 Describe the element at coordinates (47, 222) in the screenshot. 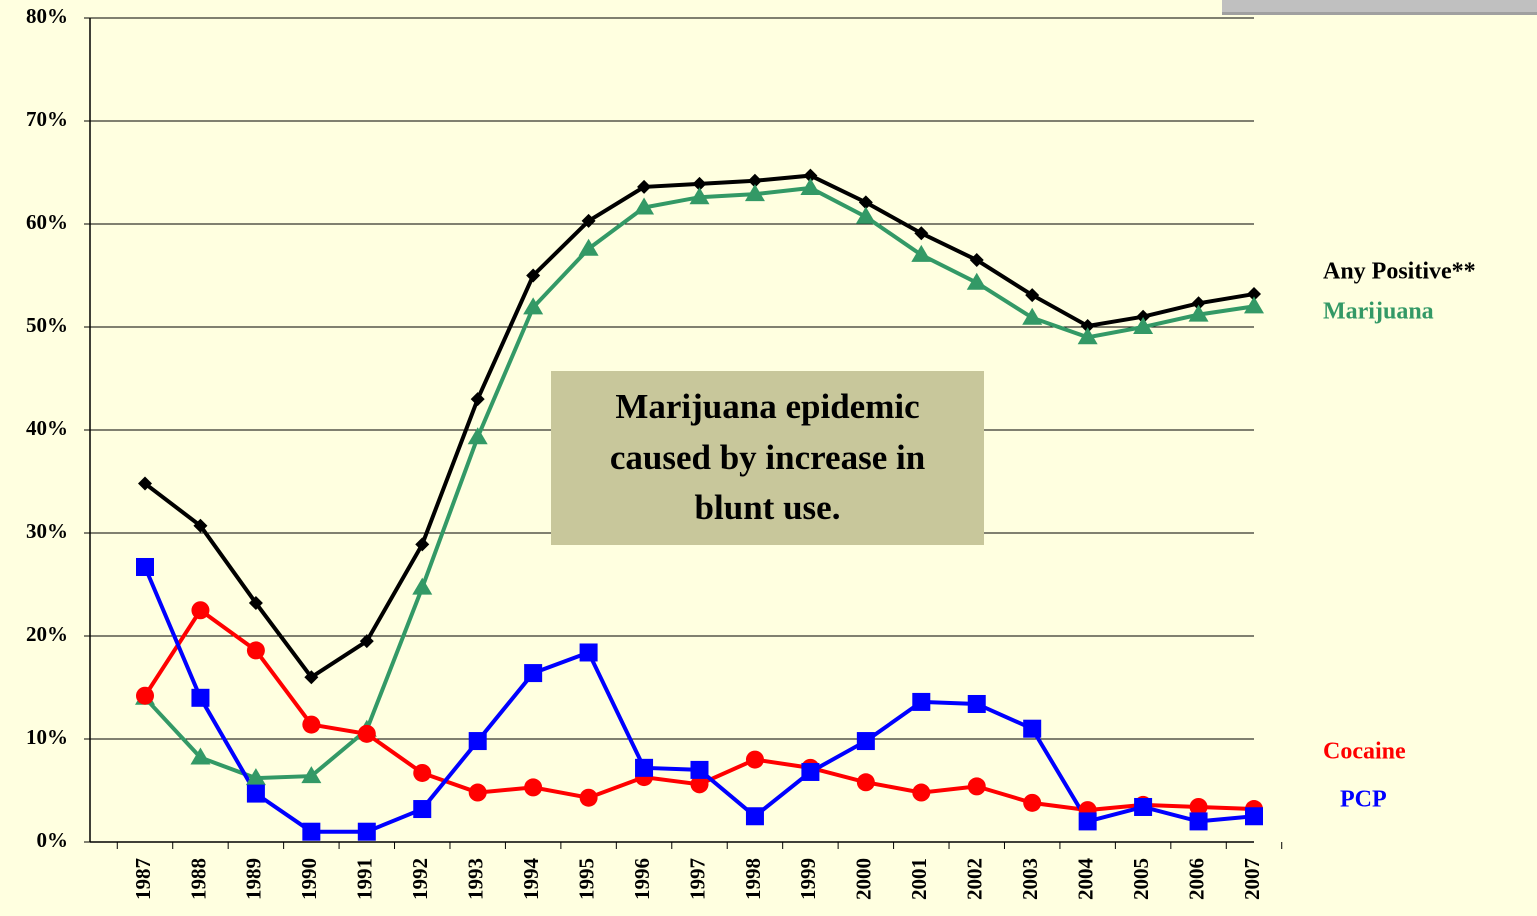

I see `y-tick-label: 60%` at that location.